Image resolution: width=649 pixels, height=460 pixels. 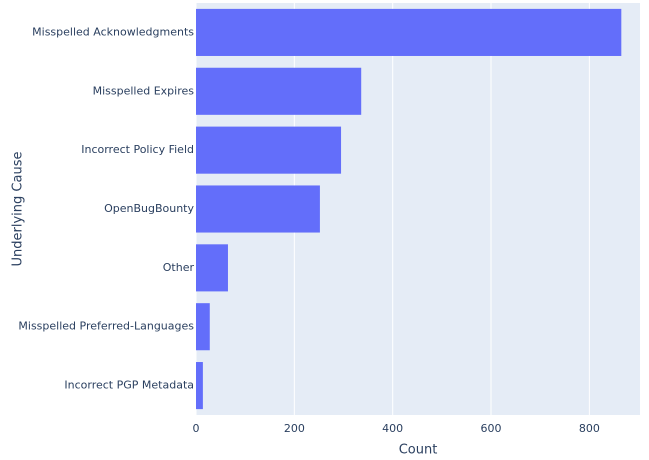 I want to click on x-tick-label: 600, so click(x=491, y=428).